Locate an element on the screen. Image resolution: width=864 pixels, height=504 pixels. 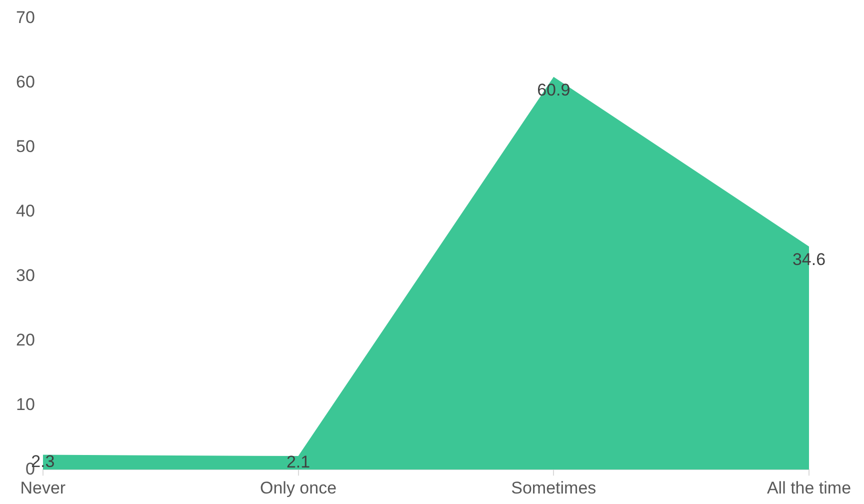
y-tick-label: 60 is located at coordinates (25, 82).